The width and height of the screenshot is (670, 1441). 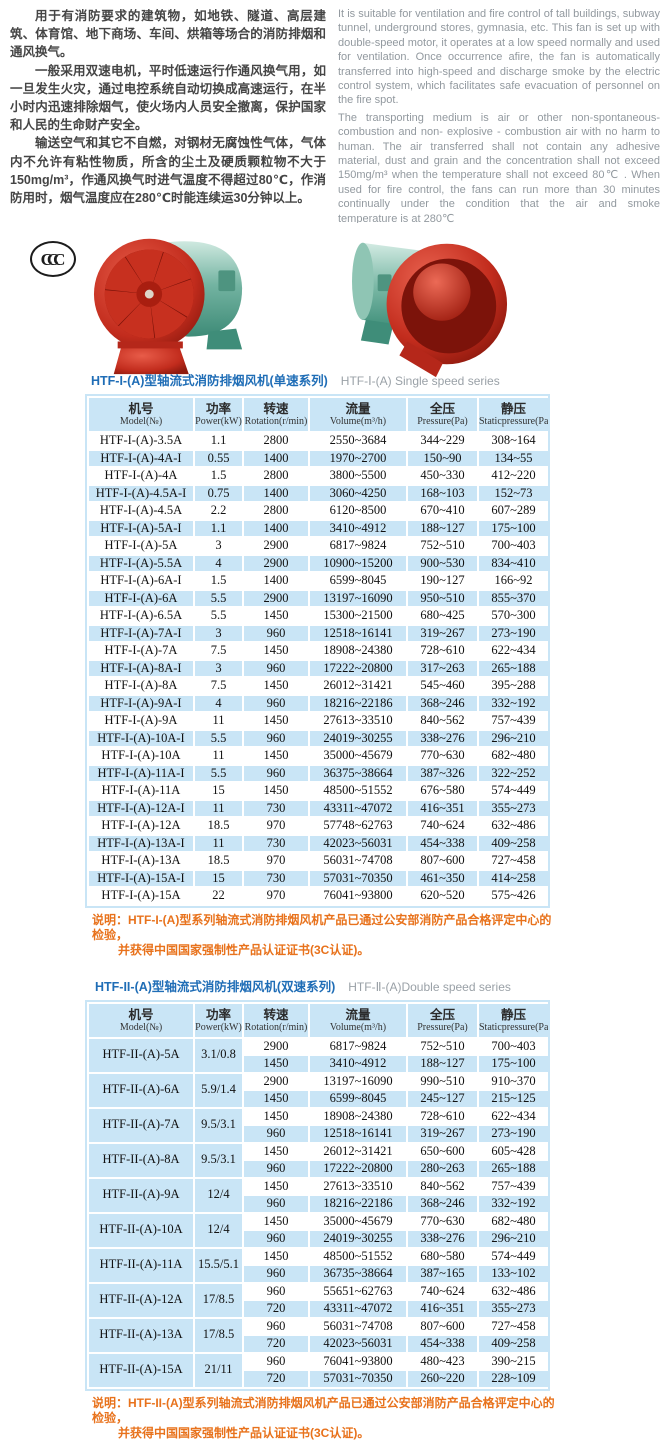 What do you see at coordinates (218, 843) in the screenshot?
I see `value-cell: 11` at bounding box center [218, 843].